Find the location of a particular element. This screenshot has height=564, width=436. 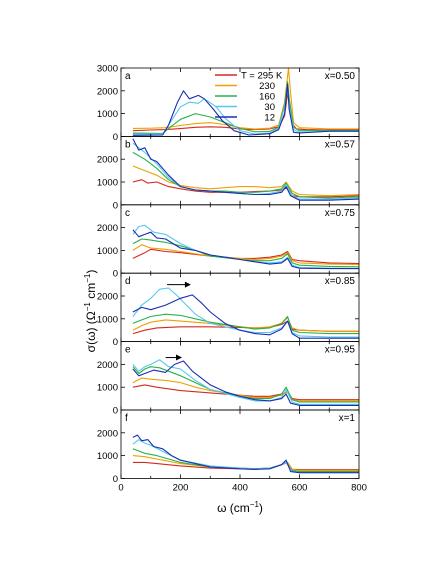

legend-entry: 230 is located at coordinates (245, 86).